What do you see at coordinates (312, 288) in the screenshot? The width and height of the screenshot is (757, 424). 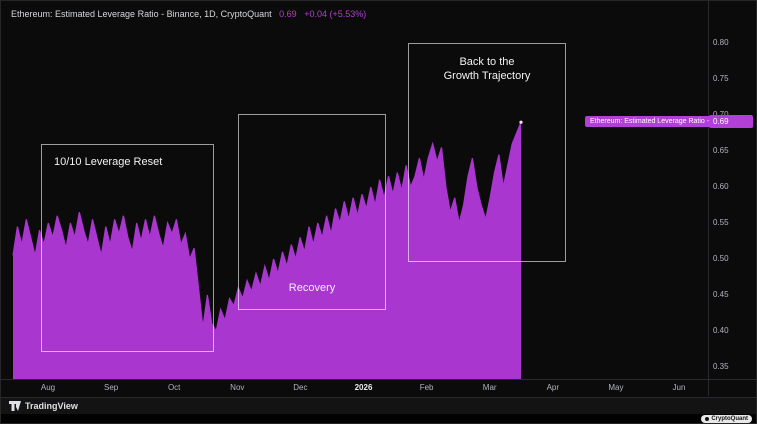 I see `annotation-label-recovery: Recovery` at bounding box center [312, 288].